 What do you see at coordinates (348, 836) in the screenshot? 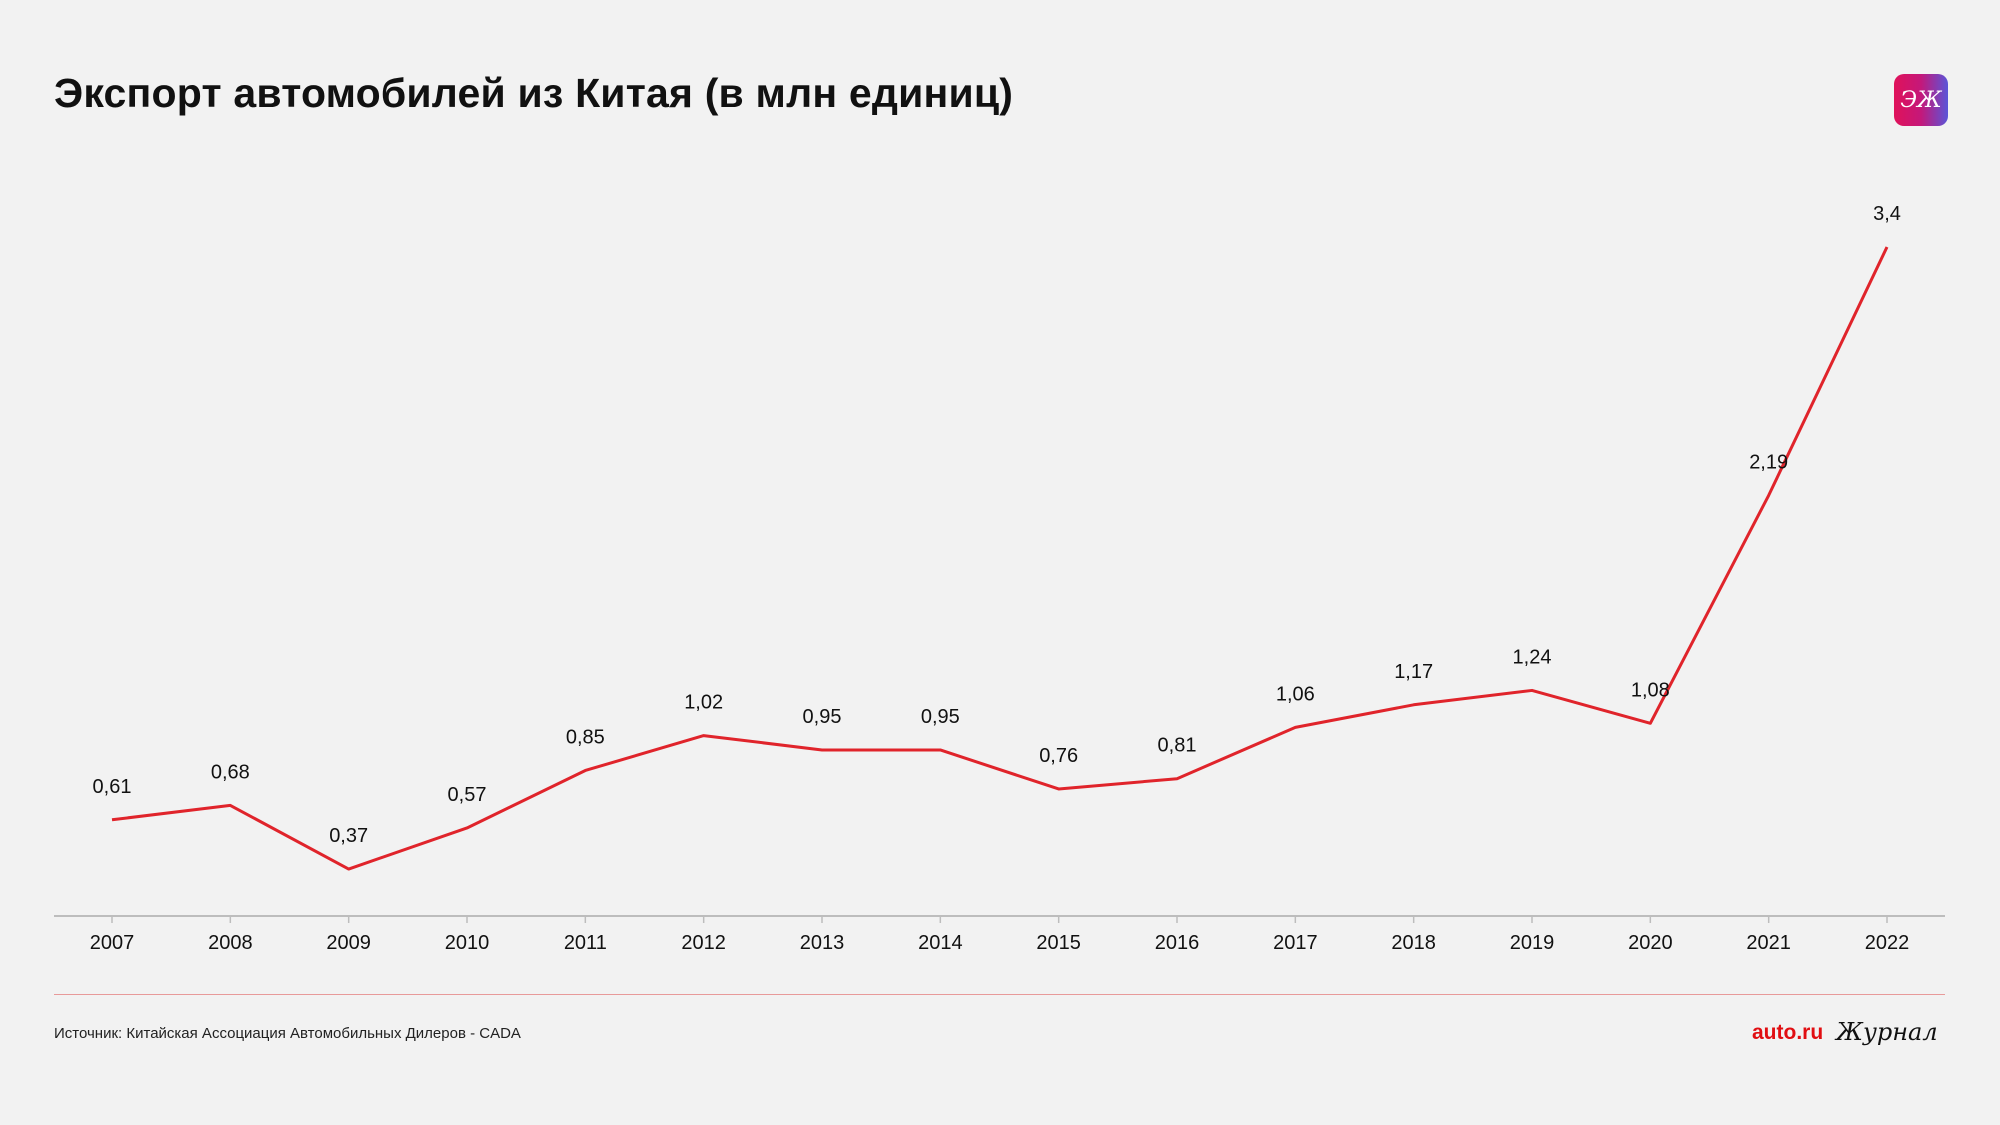
I see `data-label: 0,37` at bounding box center [348, 836].